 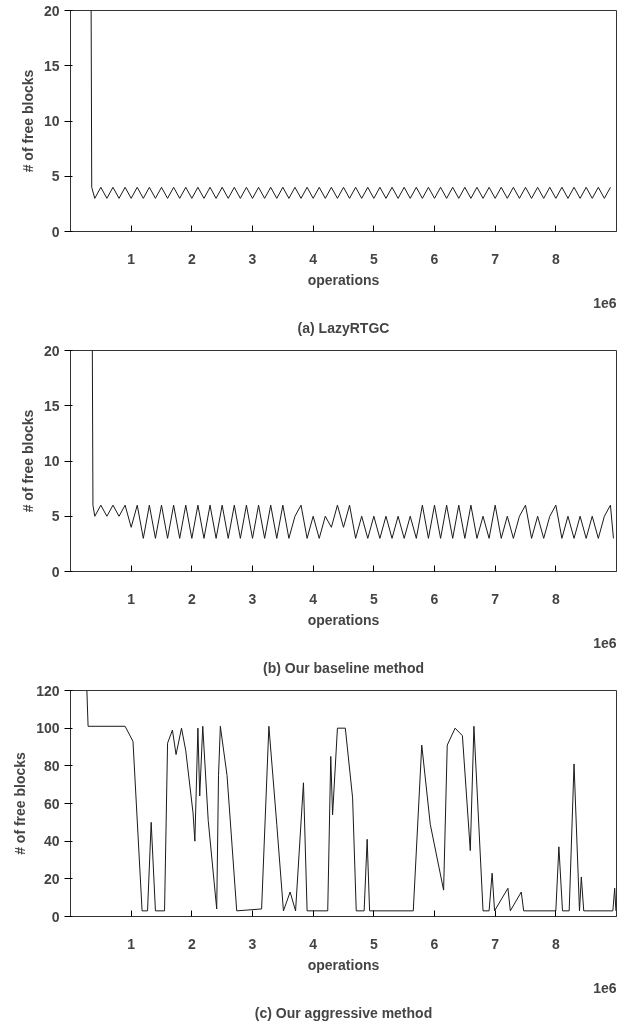 I want to click on y-tick-label: 80, so click(x=51, y=765).